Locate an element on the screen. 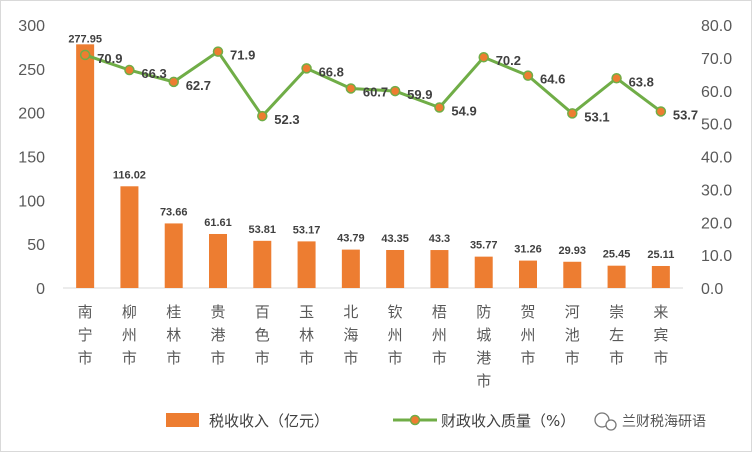 The image size is (752, 453). category-label: 左 is located at coordinates (616, 335).